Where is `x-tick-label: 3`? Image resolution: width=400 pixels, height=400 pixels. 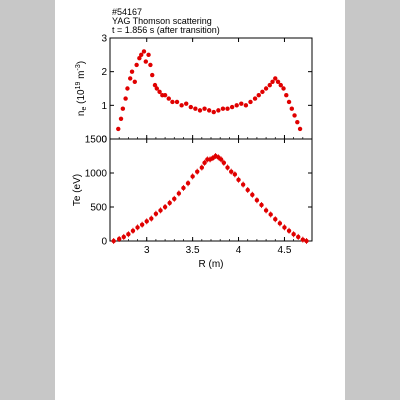 x-tick-label: 3 is located at coordinates (147, 250).